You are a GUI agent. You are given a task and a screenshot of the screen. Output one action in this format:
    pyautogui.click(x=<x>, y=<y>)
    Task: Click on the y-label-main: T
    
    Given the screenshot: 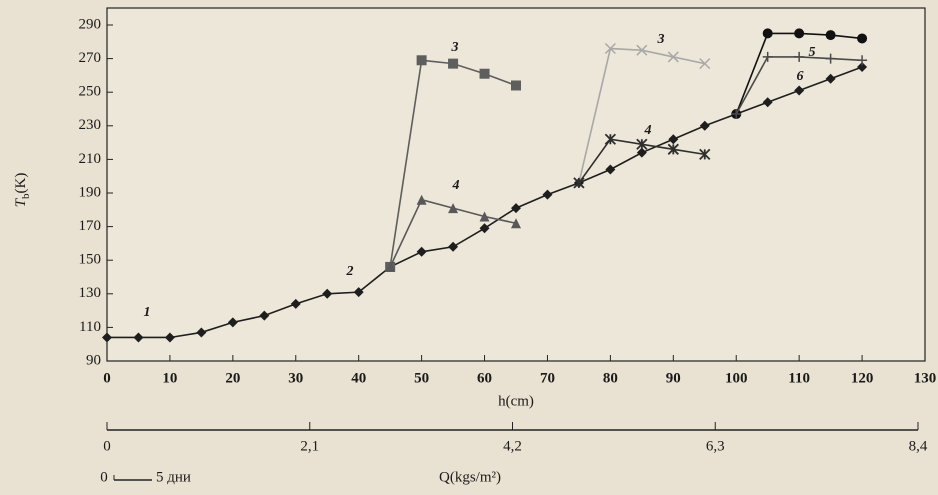 What is the action you would take?
    pyautogui.click(x=21, y=202)
    